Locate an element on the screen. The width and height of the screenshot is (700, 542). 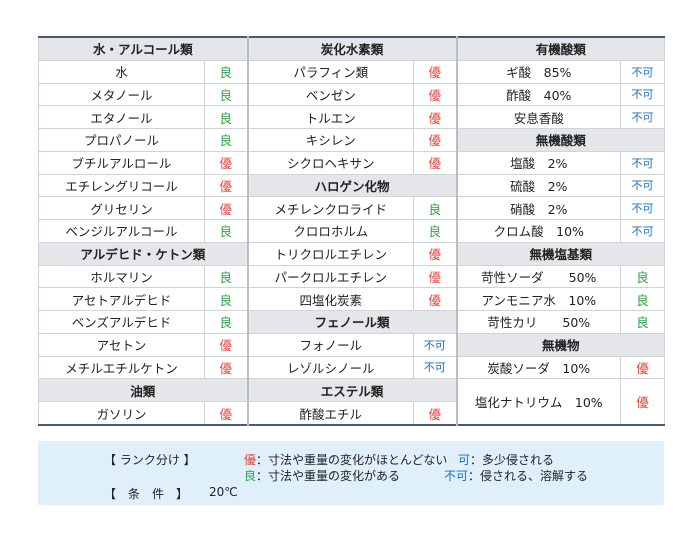
chemical-name: アンモニア水 10% is located at coordinates (538, 299).